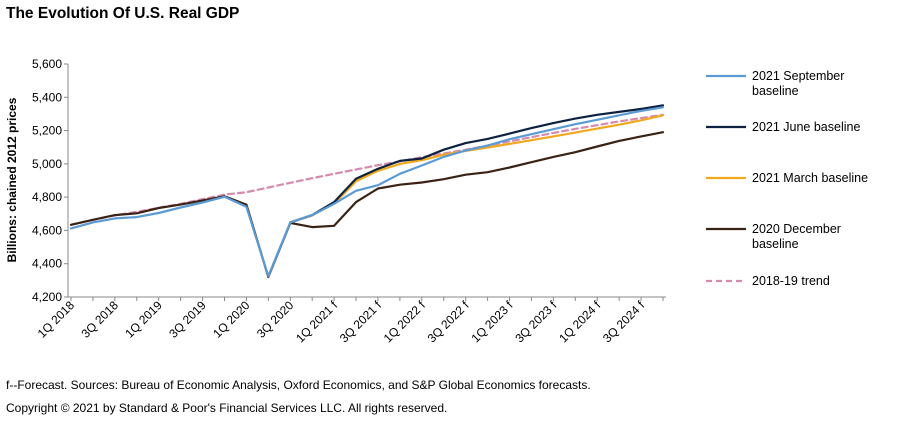  I want to click on x-tick-label: 1Q 2020, so click(231, 319).